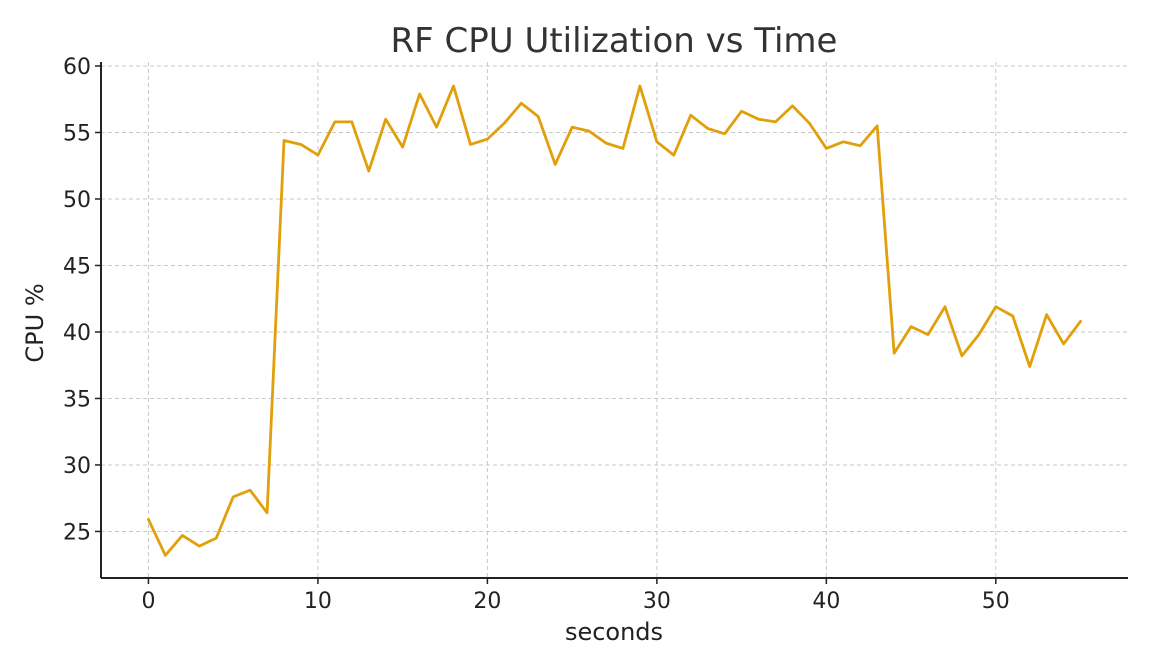 This screenshot has width=1152, height=672. I want to click on x-tick-label: 20, so click(487, 601).